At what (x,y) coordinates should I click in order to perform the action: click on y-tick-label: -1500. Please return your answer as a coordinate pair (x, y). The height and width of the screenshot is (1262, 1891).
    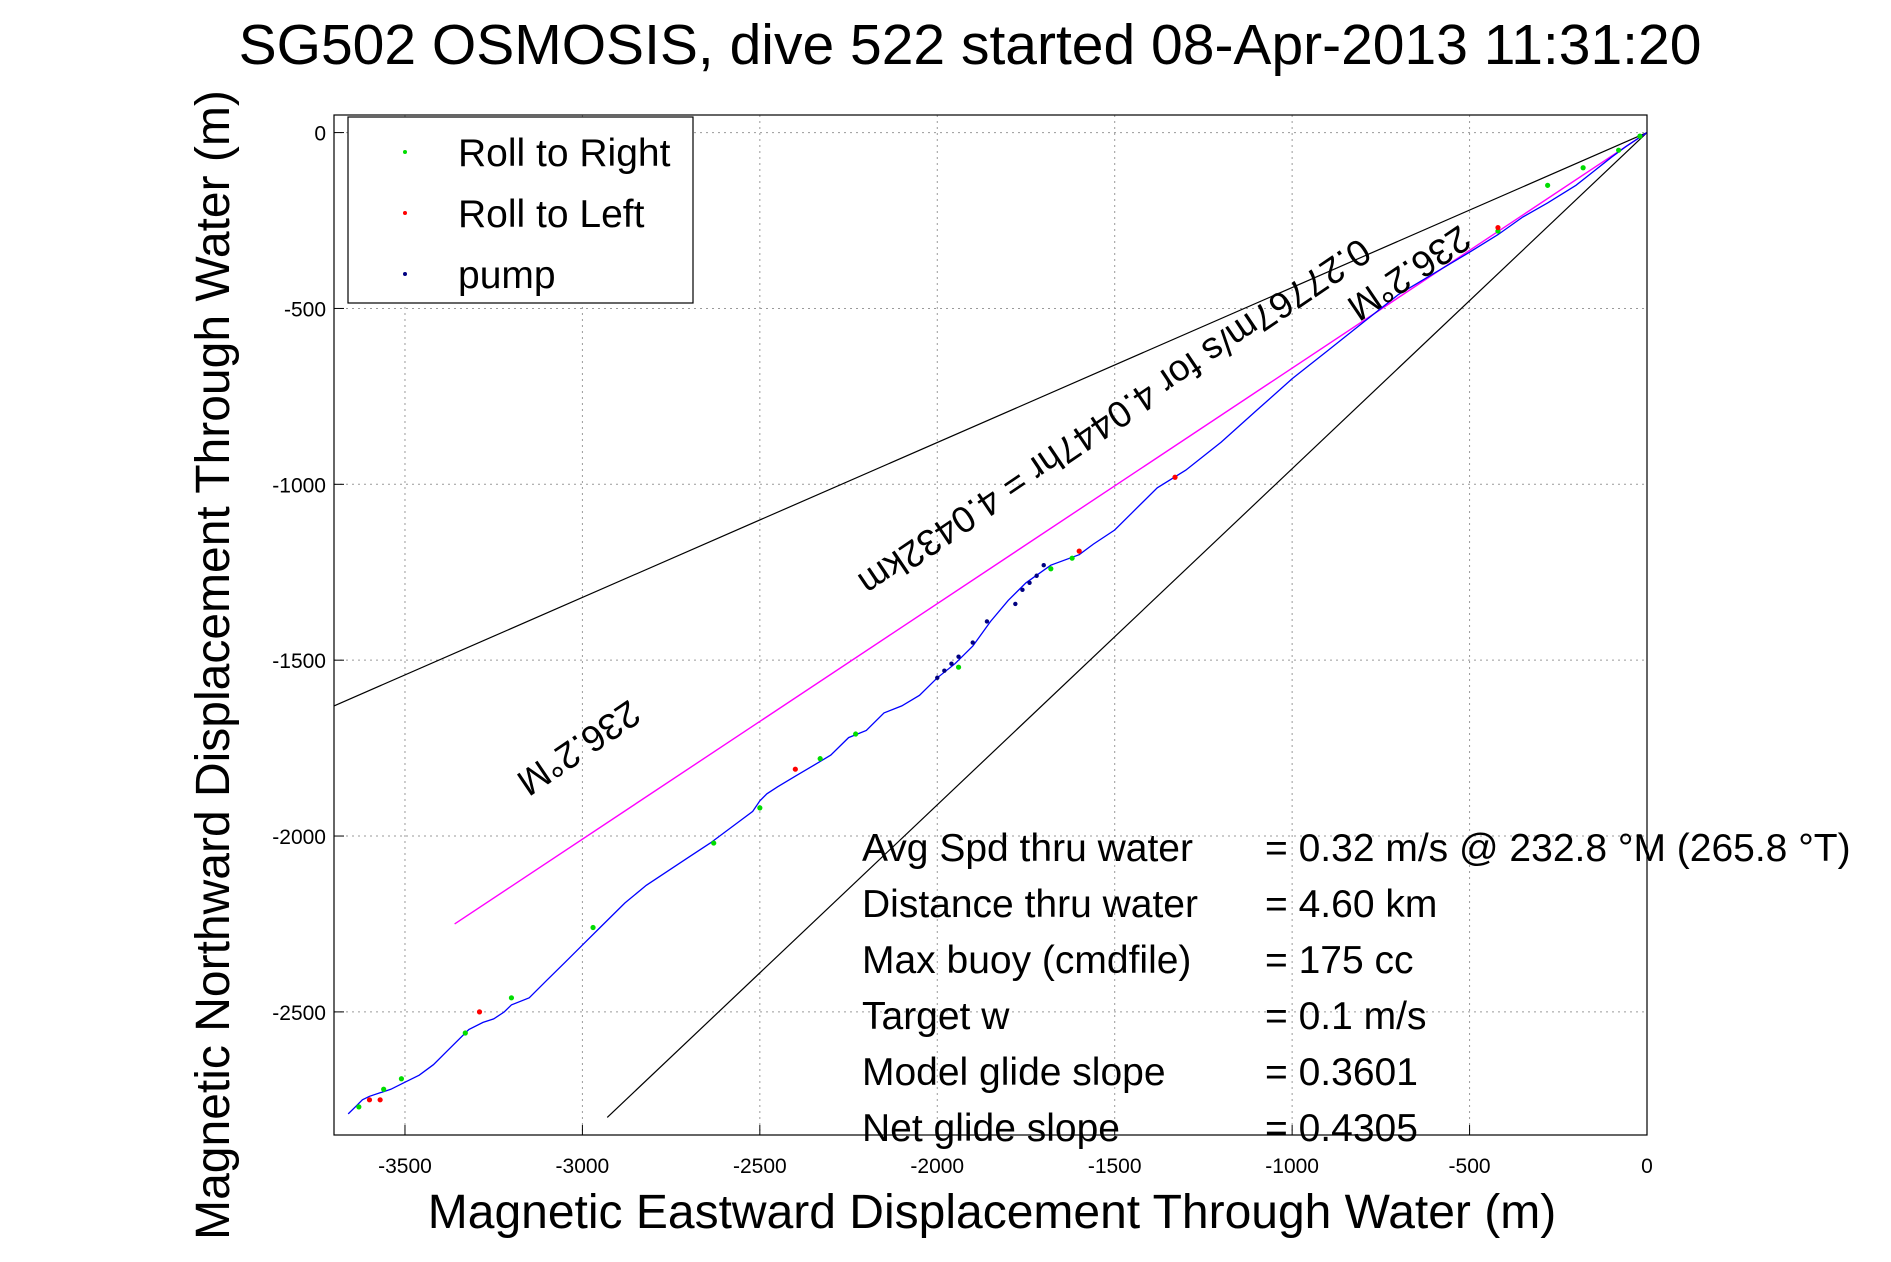
    Looking at the image, I should click on (299, 661).